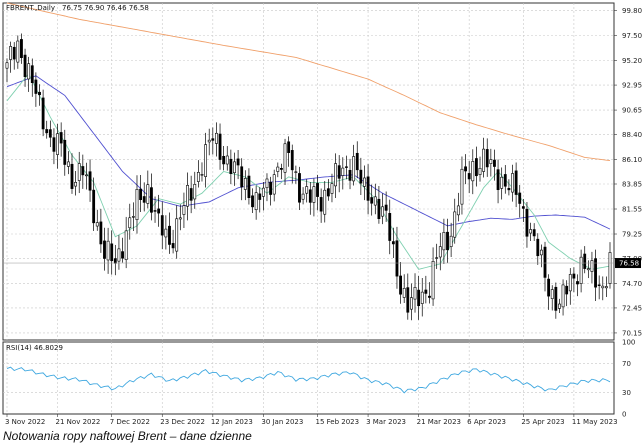 This screenshot has width=644, height=448. I want to click on rsi-y-tick-label: 30, so click(626, 393).